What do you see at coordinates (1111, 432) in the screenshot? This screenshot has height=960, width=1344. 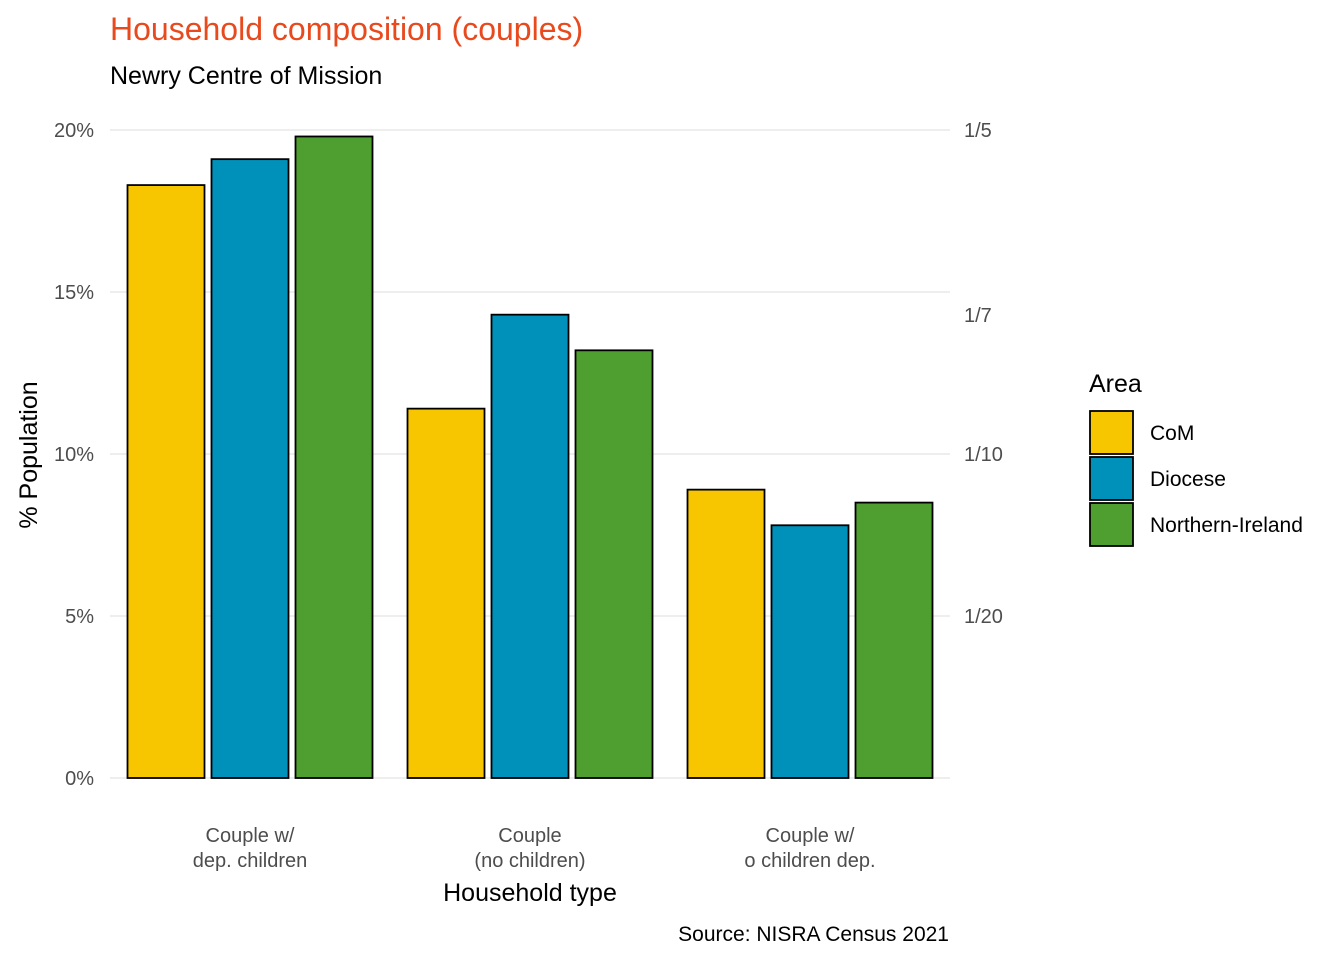 I see `legend-key-com` at bounding box center [1111, 432].